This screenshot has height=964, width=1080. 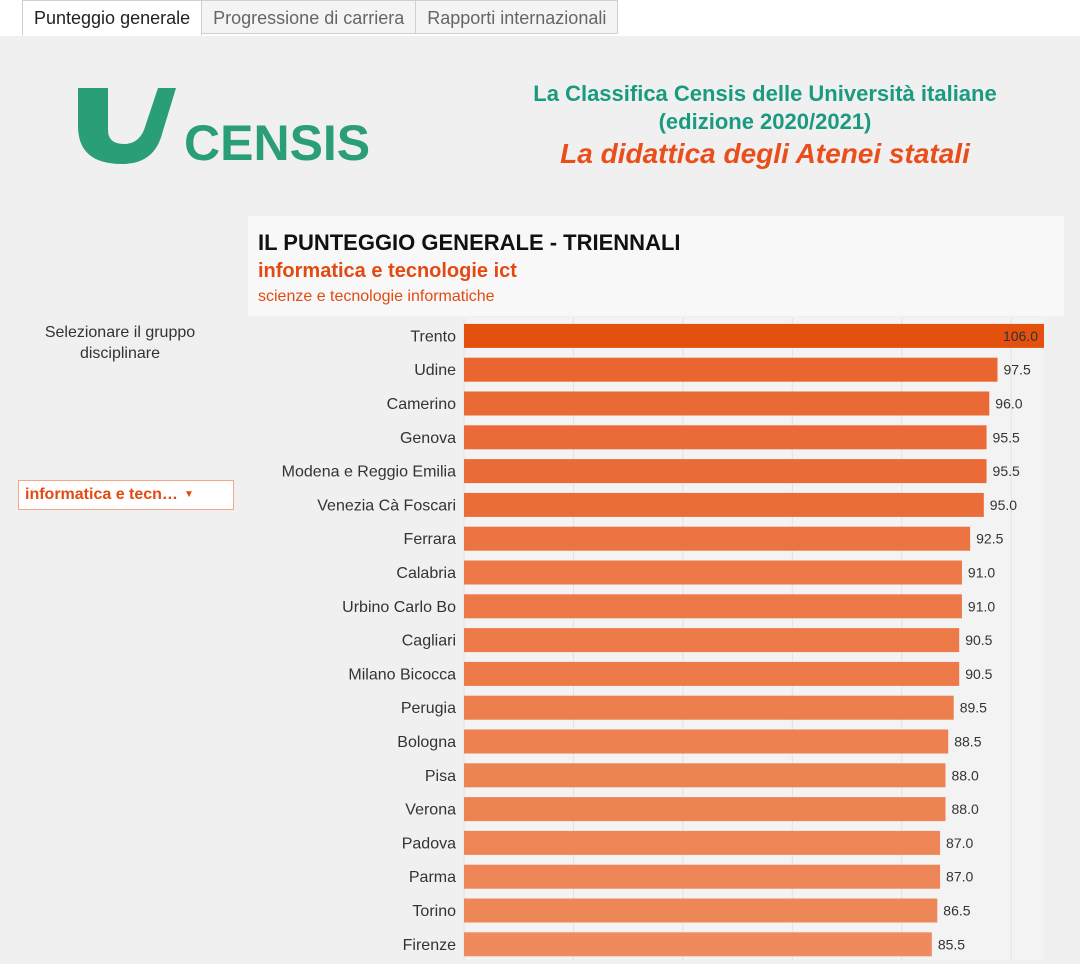 What do you see at coordinates (428, 708) in the screenshot?
I see `category-label: Perugia` at bounding box center [428, 708].